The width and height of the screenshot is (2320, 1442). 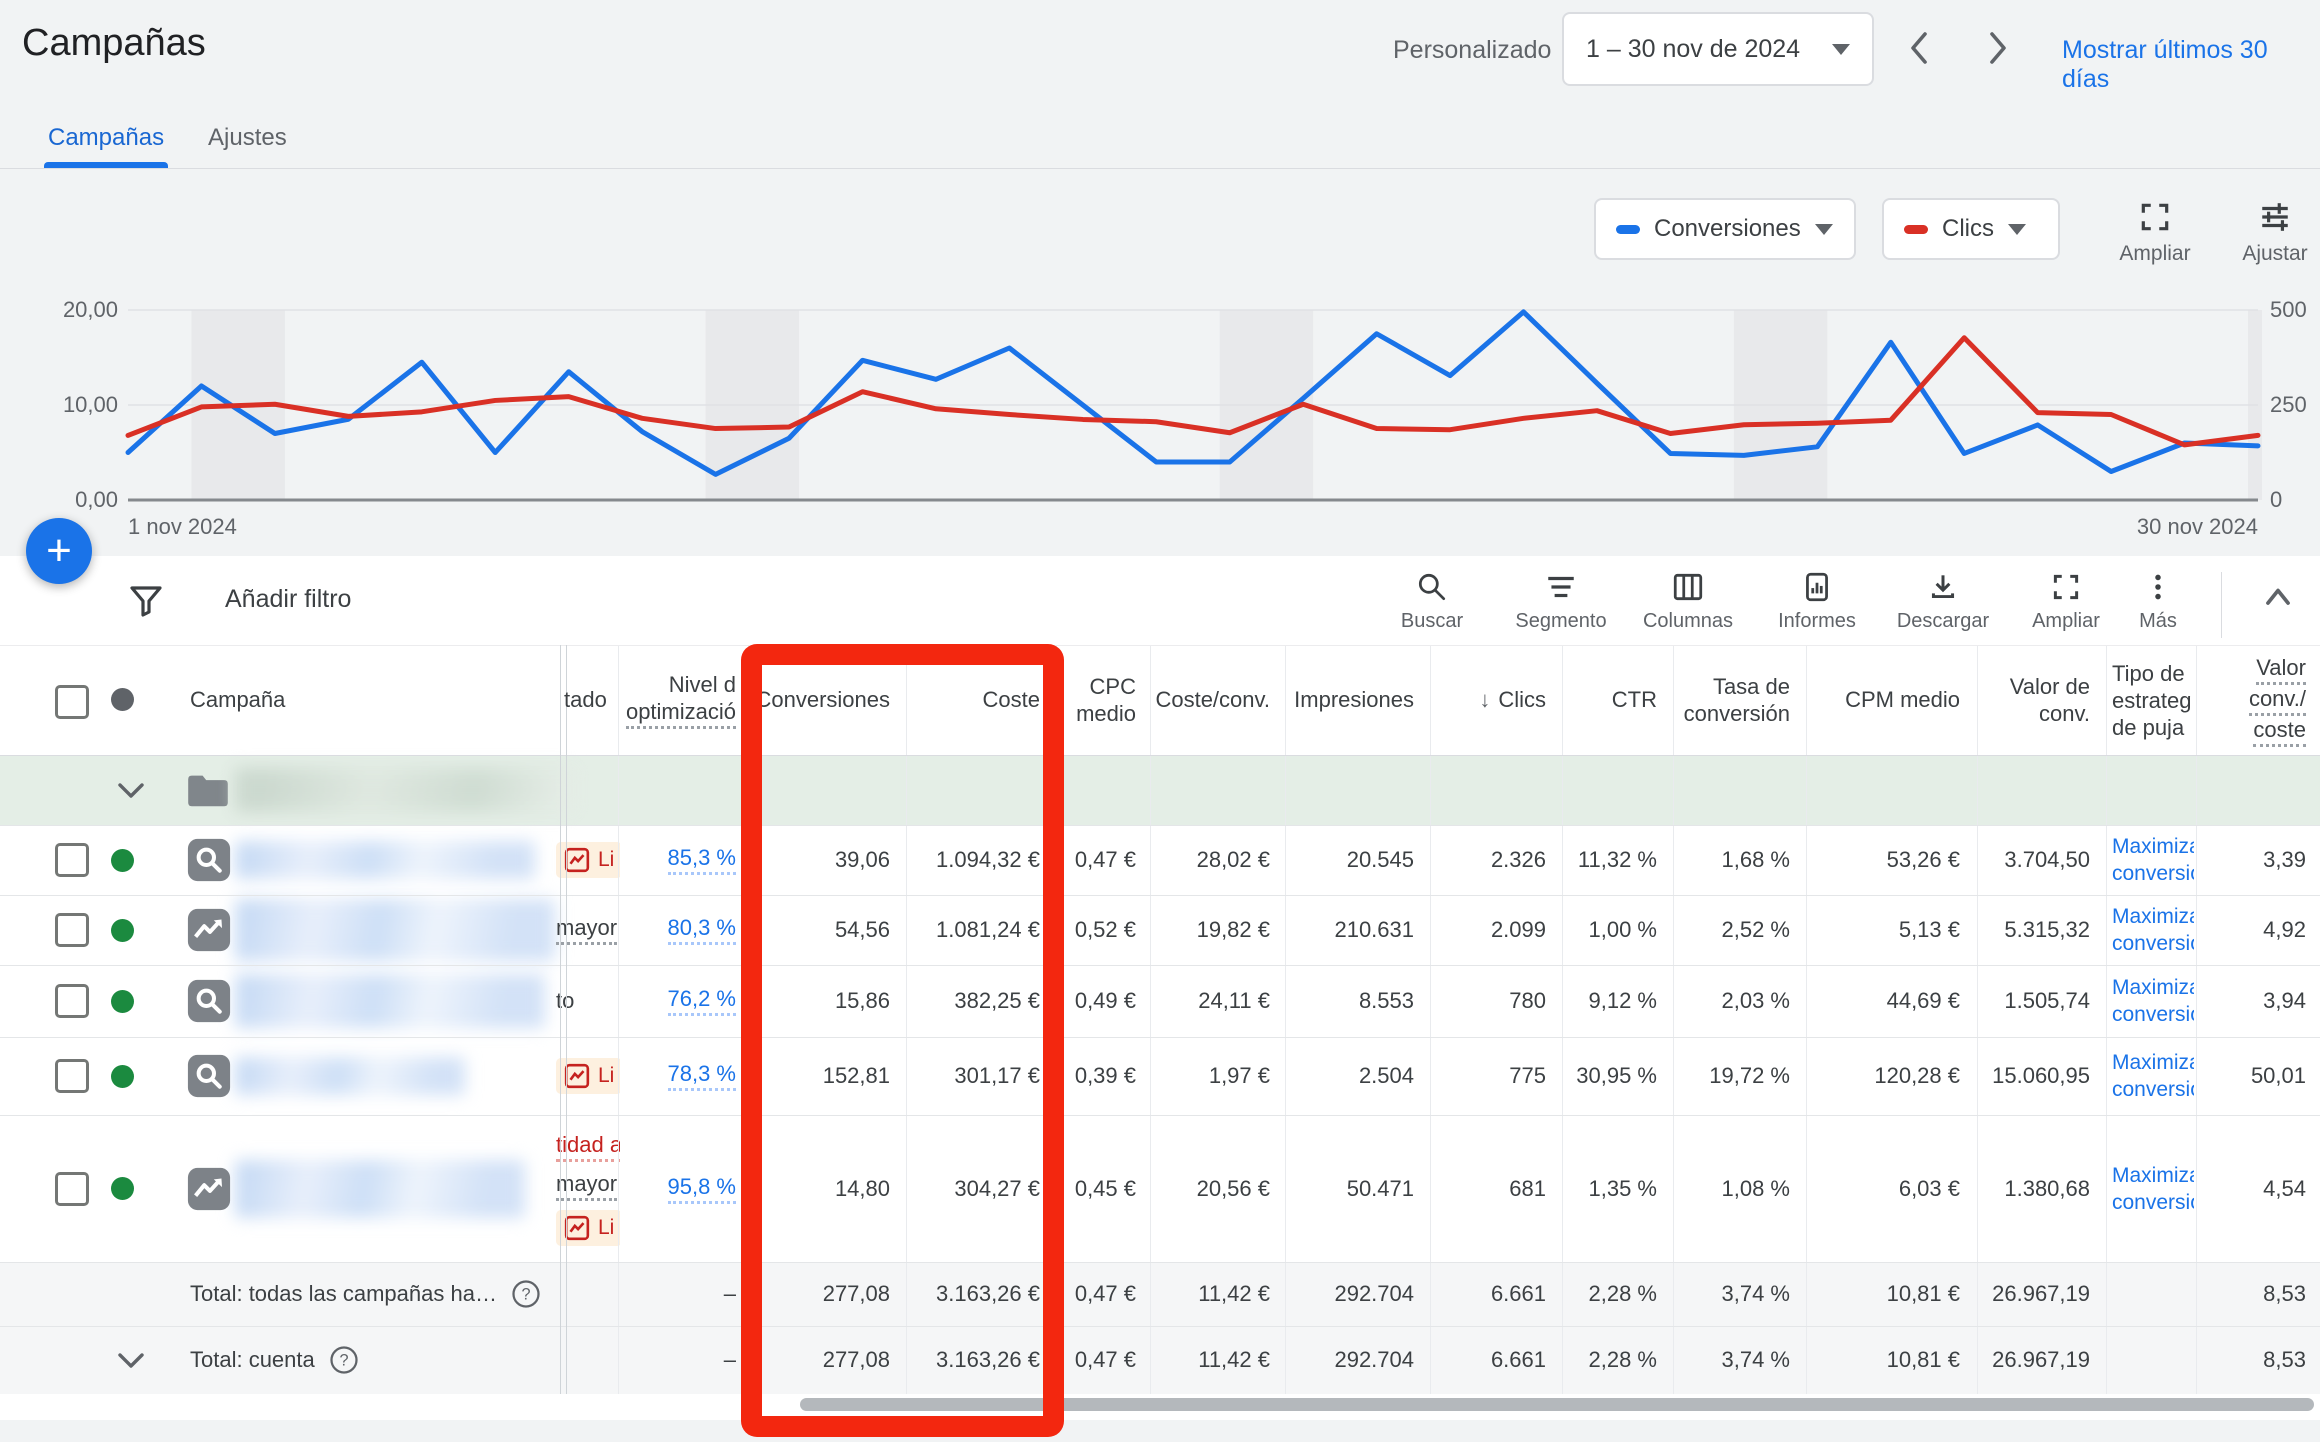 What do you see at coordinates (1234, 1000) in the screenshot?
I see `cell-coste_conv: 24,11 €` at bounding box center [1234, 1000].